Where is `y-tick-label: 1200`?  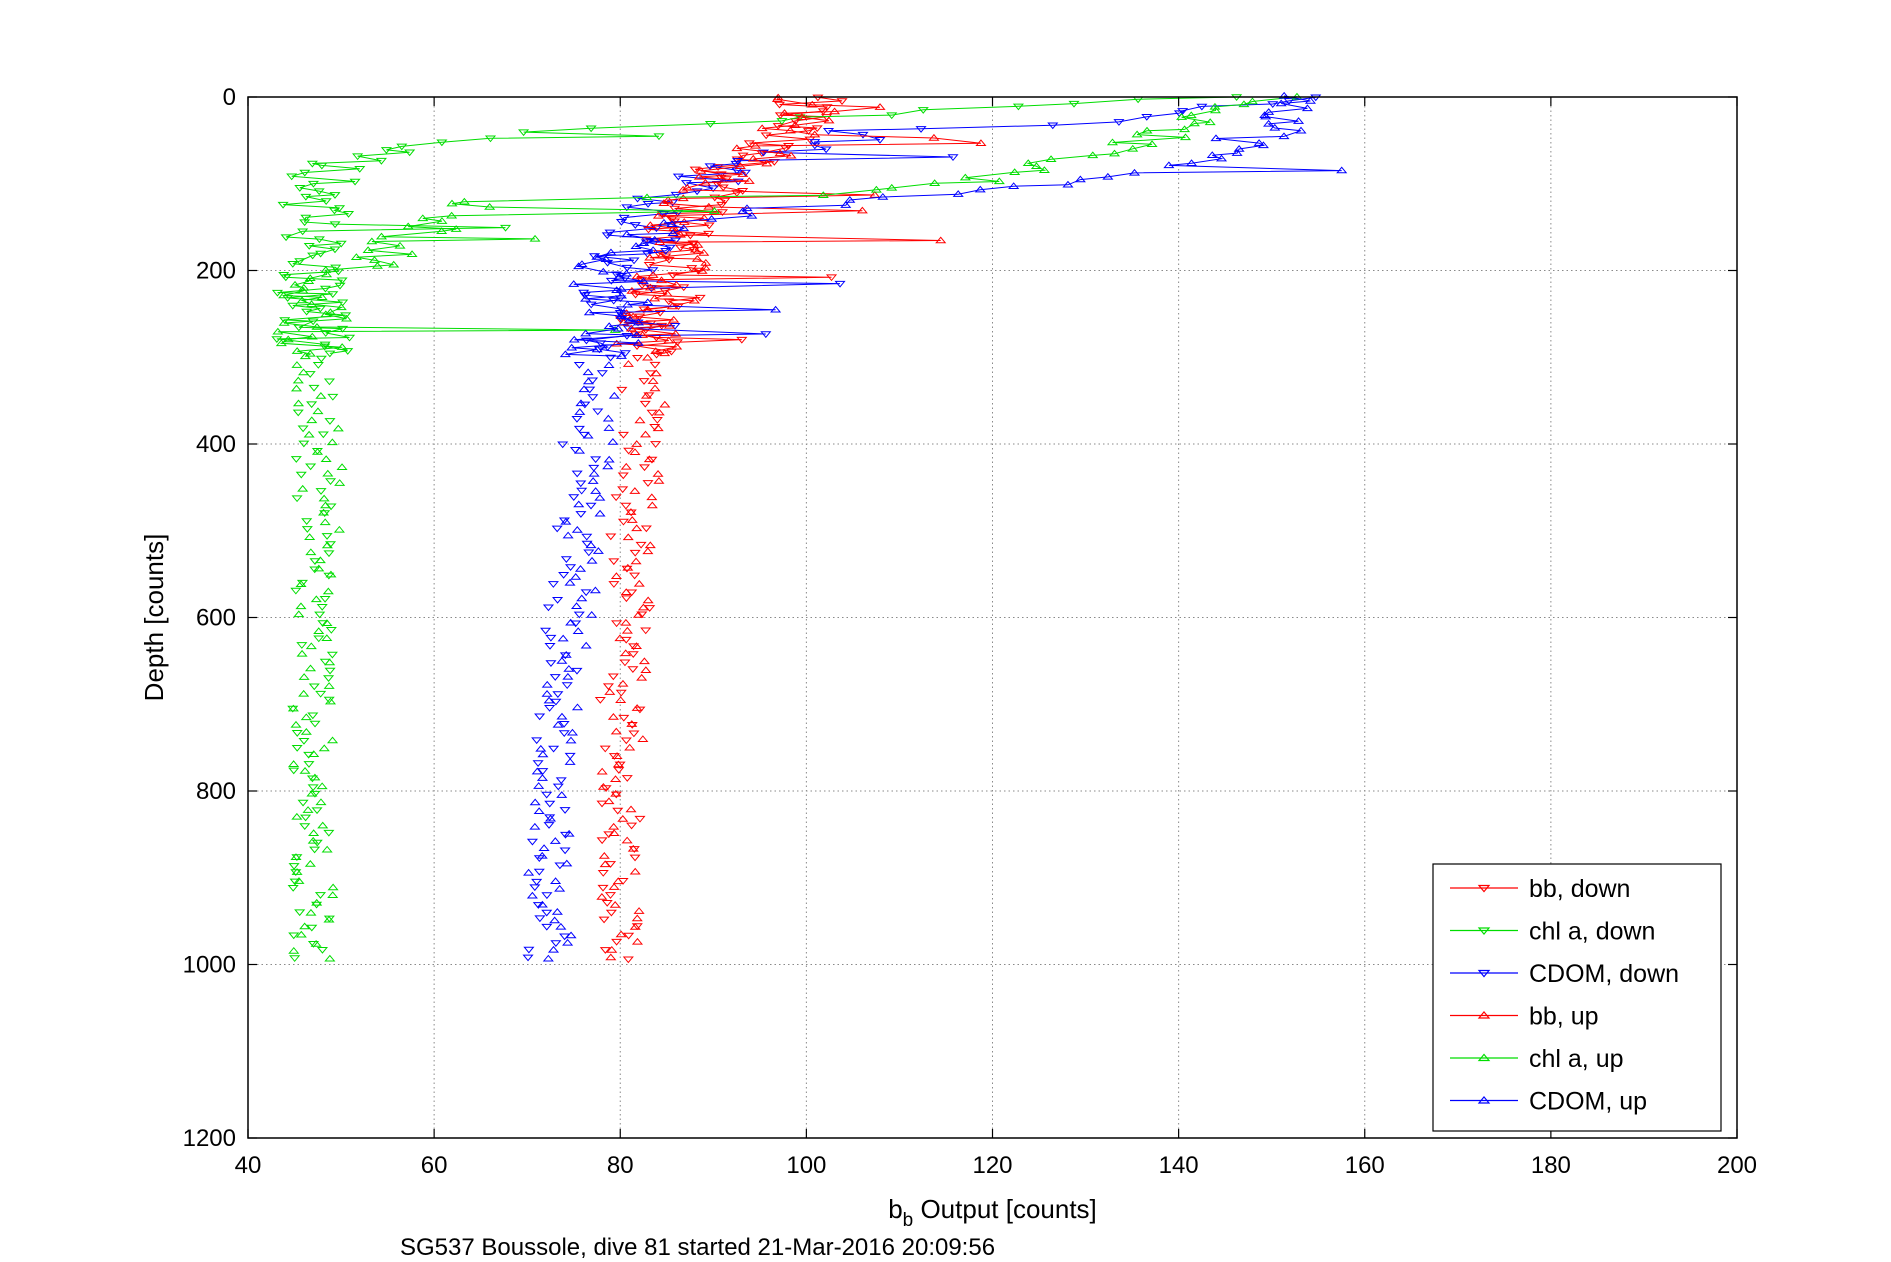
y-tick-label: 1200 is located at coordinates (209, 1138).